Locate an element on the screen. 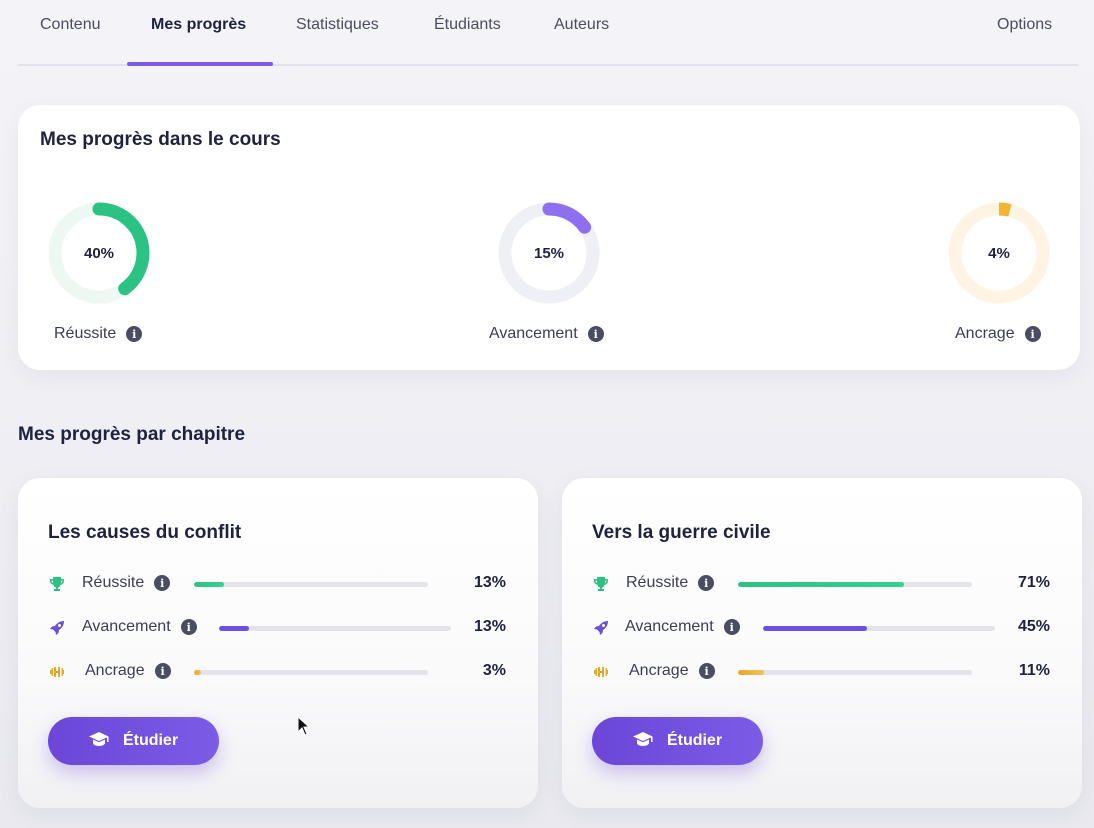 This screenshot has height=828, width=1094. ancrage-ring-chart is located at coordinates (999, 253).